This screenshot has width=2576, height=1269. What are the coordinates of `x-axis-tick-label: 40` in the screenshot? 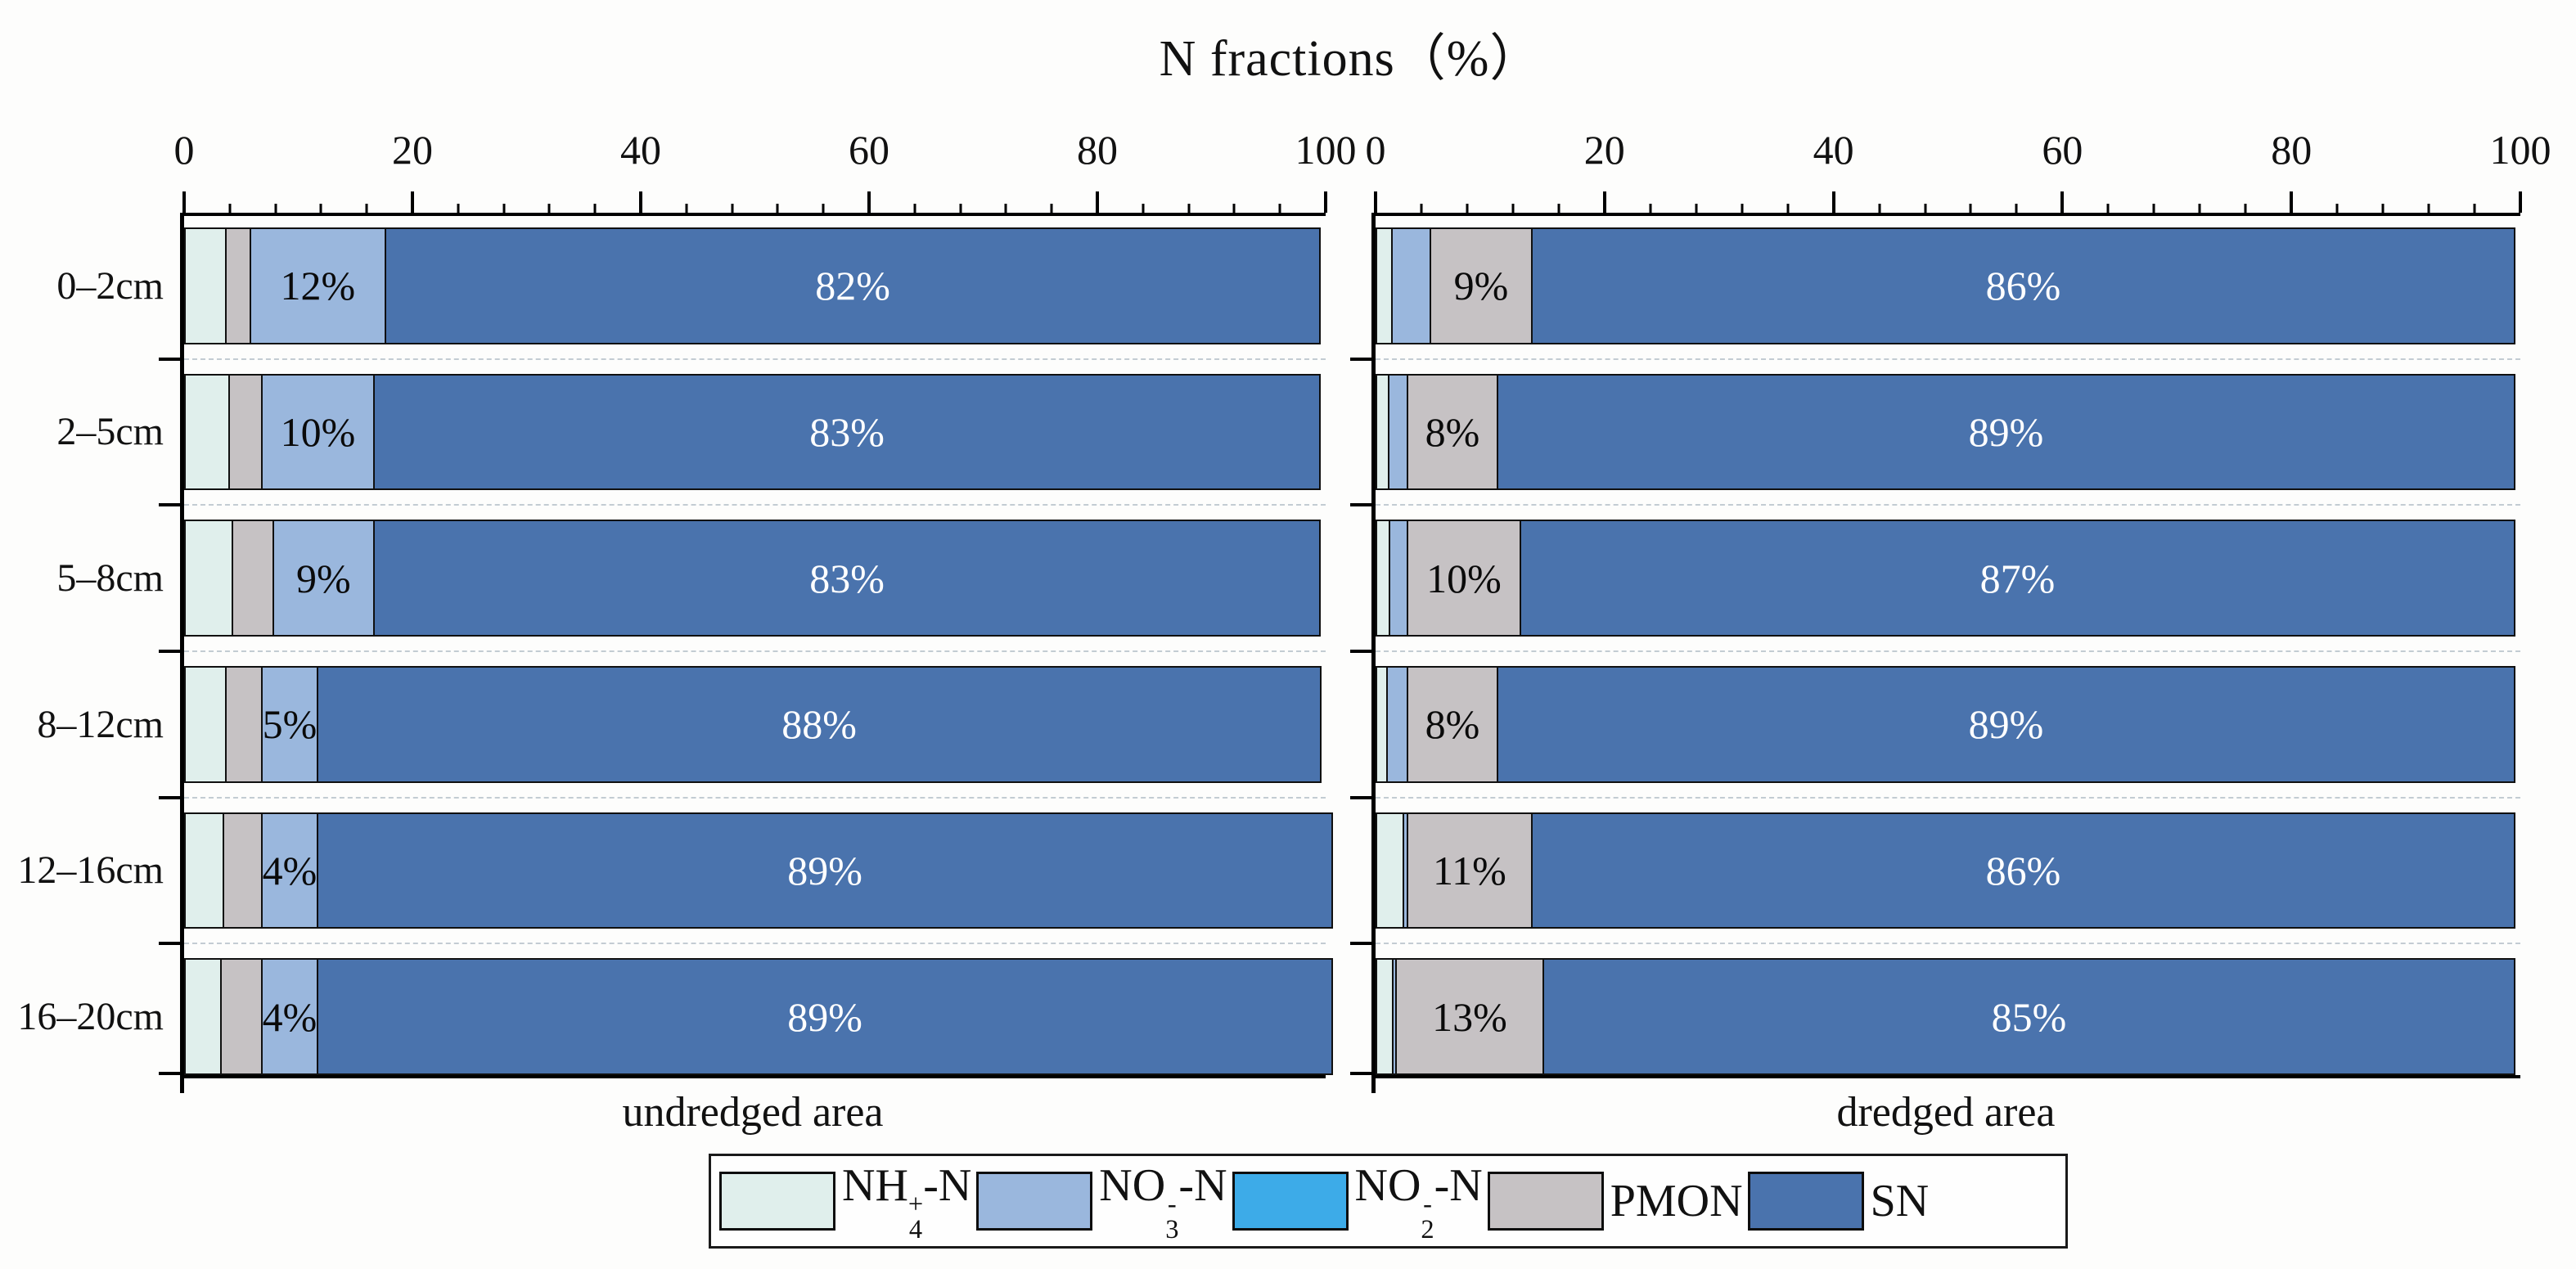 It's located at (640, 150).